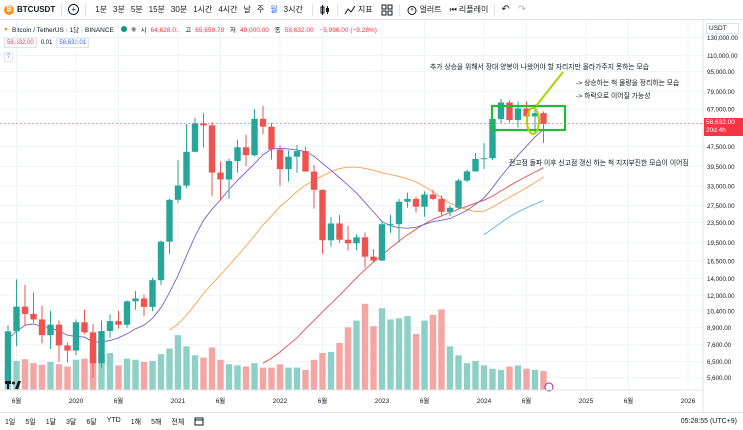 This screenshot has height=430, width=743. I want to click on price-tick-label: 33,000.00, so click(721, 186).